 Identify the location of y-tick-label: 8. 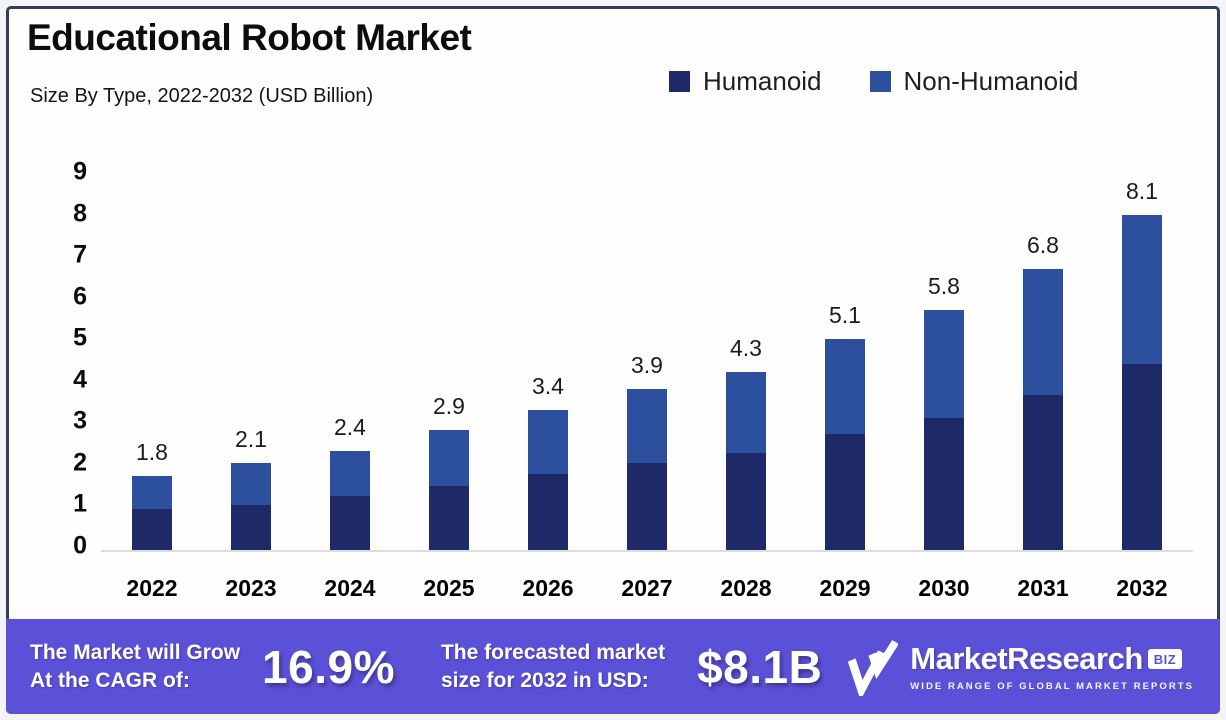
(80, 213).